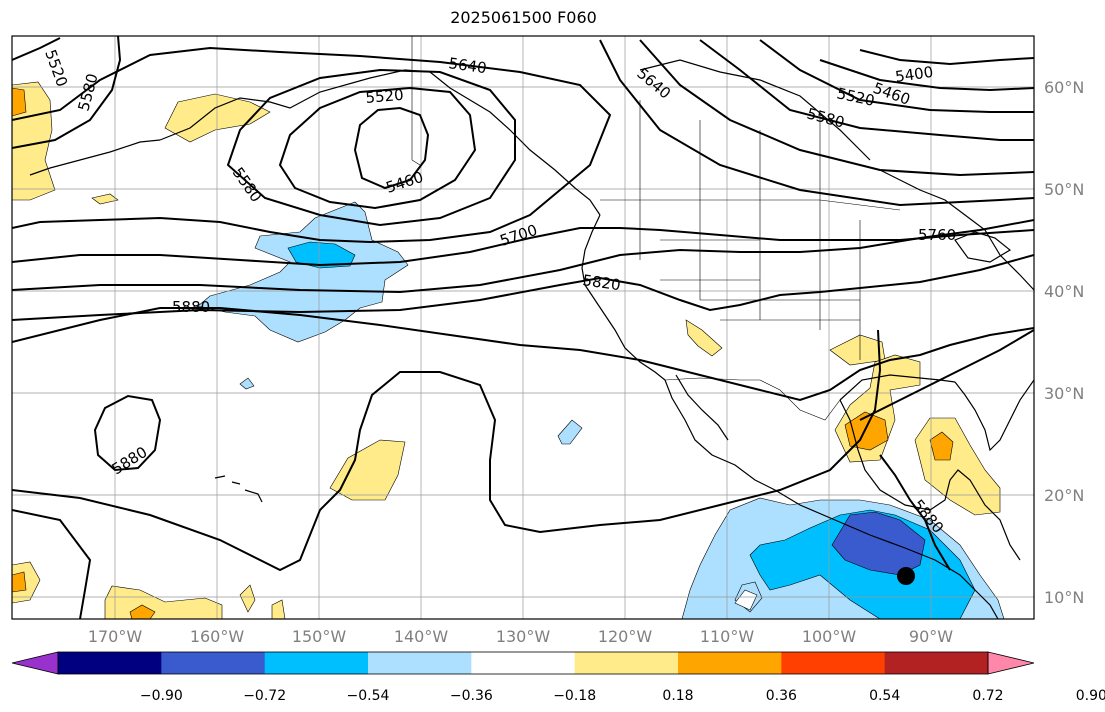  I want to click on colorbar, so click(523, 663).